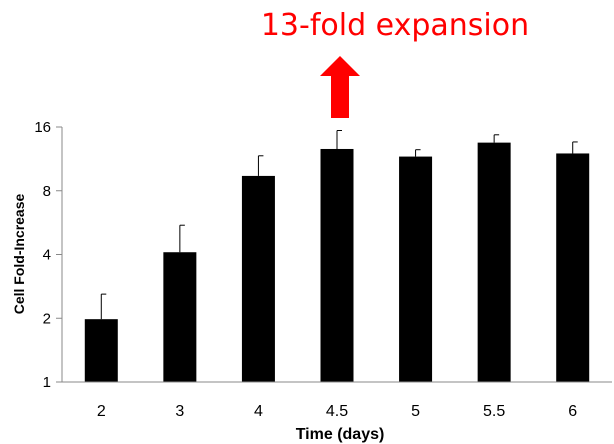  I want to click on x-tick-label: 4.5, so click(337, 411).